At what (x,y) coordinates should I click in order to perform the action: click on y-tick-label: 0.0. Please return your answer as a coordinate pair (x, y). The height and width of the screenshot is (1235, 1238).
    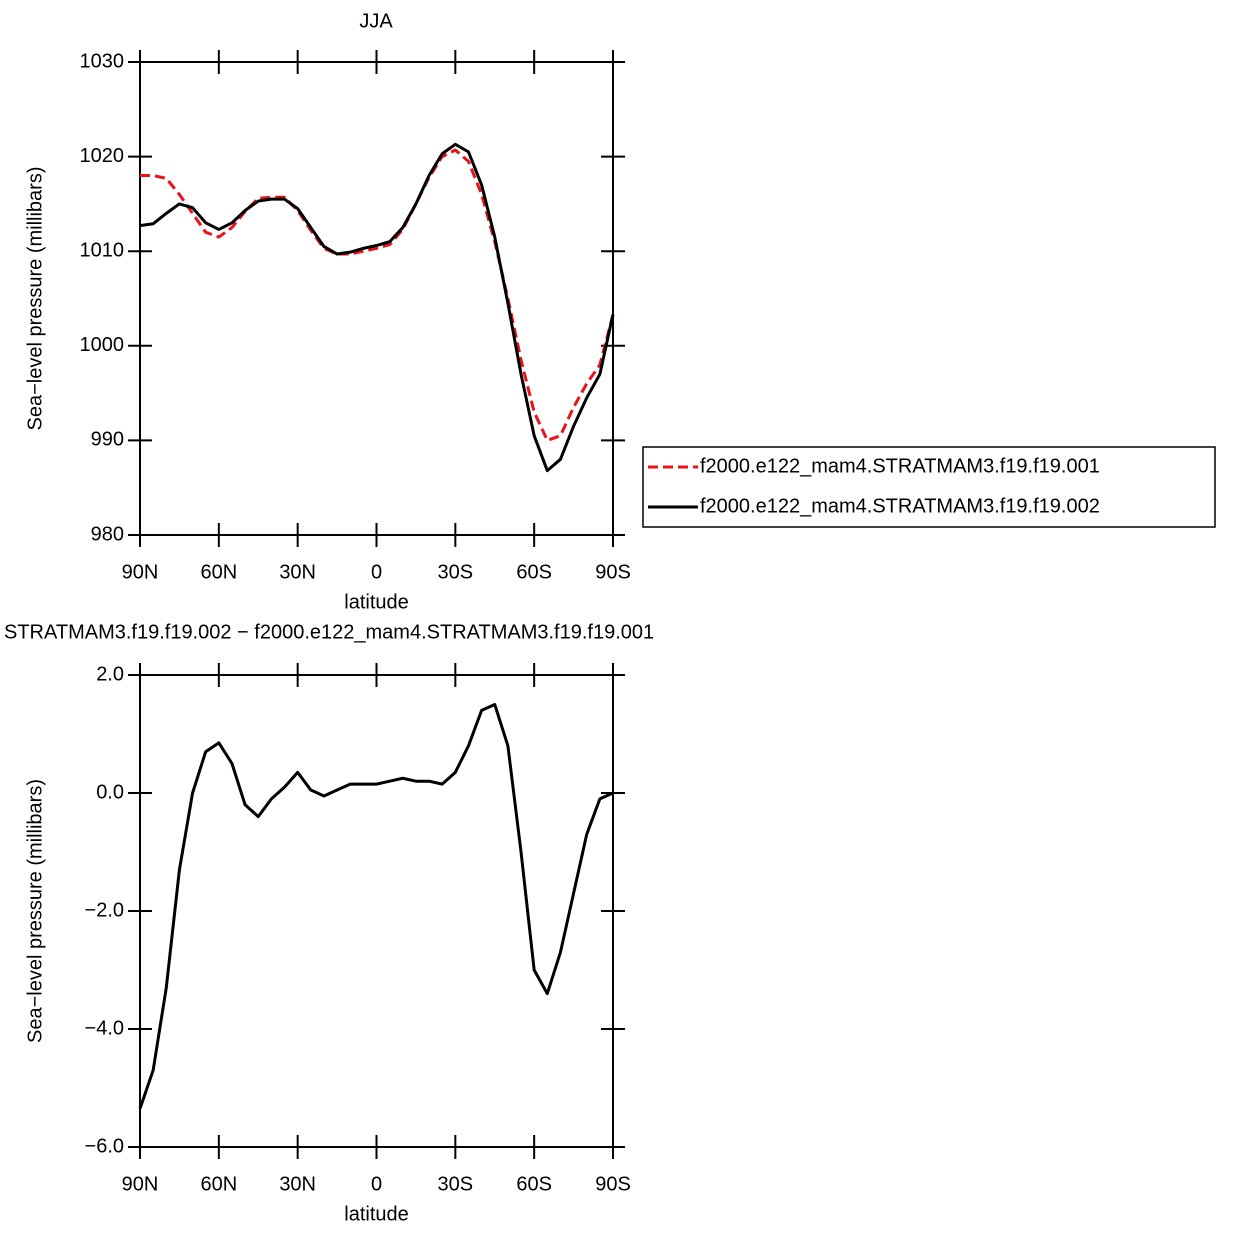
    Looking at the image, I should click on (110, 792).